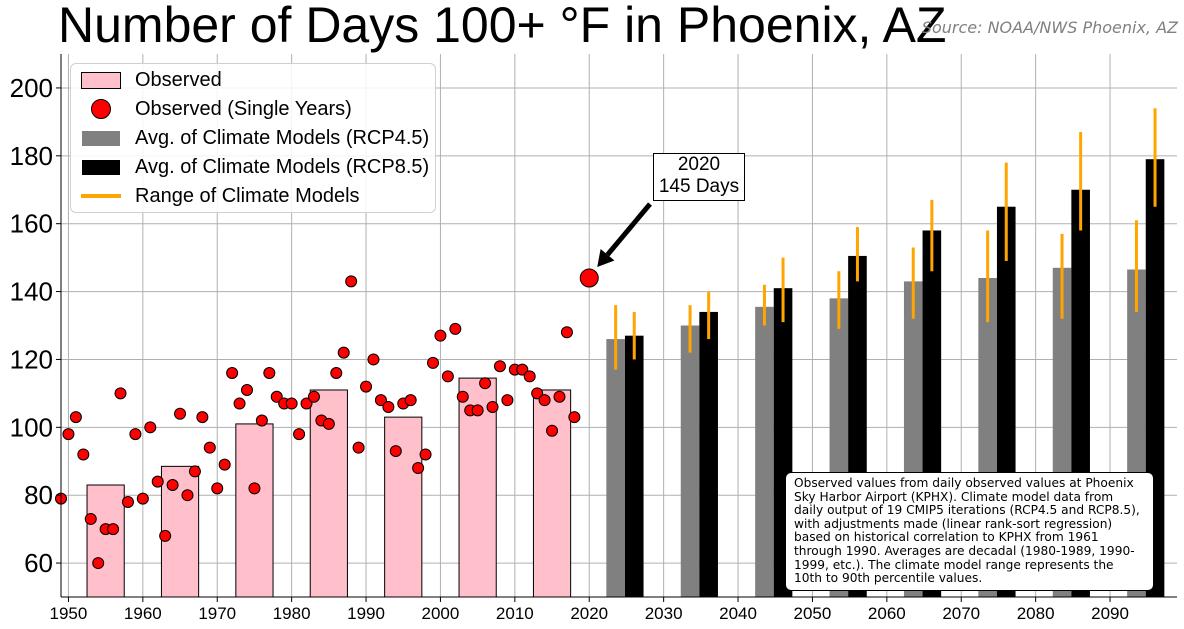 The image size is (1184, 629). Describe the element at coordinates (606, 257) in the screenshot. I see `arrow-head` at that location.